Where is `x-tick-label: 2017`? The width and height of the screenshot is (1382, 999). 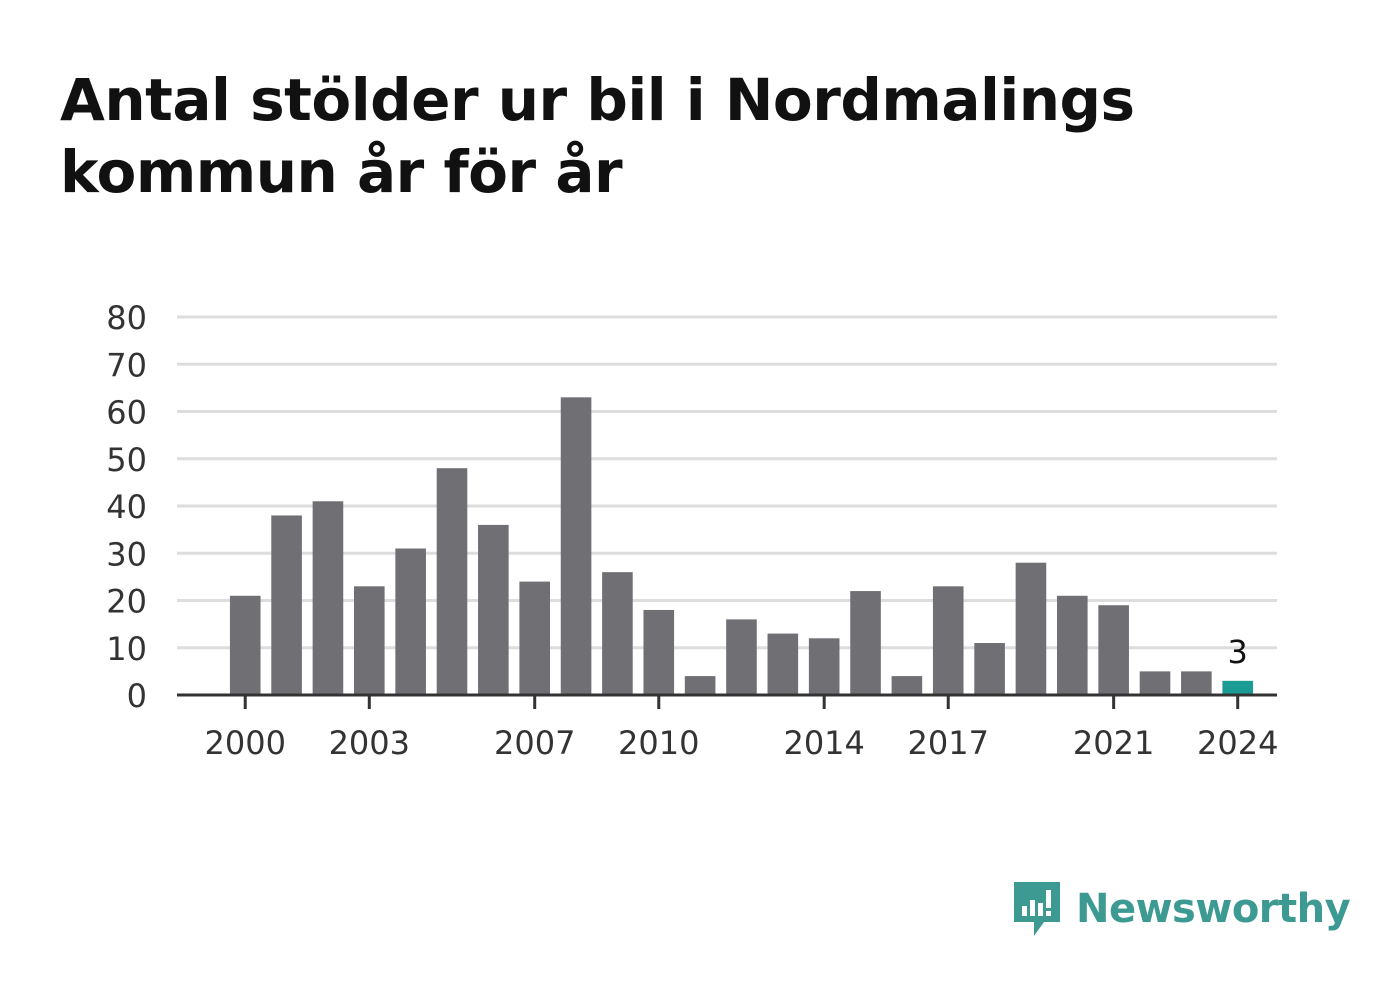
x-tick-label: 2017 is located at coordinates (948, 743).